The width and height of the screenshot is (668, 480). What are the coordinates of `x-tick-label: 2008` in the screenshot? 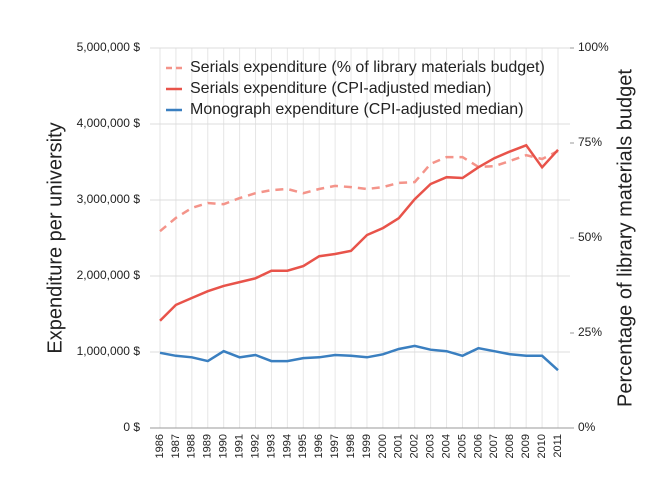 It's located at (510, 446).